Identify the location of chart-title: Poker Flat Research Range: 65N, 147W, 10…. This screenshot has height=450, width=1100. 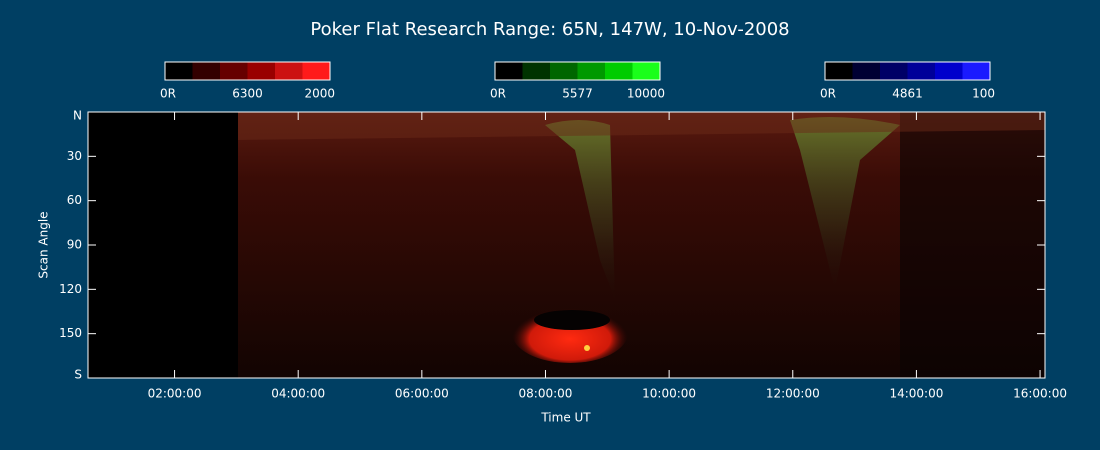
(549, 29).